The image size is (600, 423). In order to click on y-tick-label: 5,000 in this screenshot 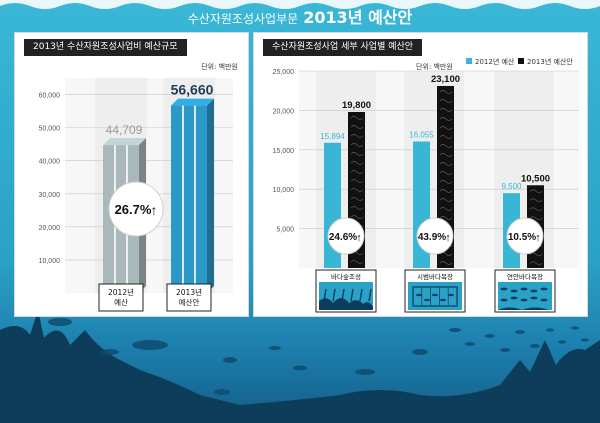, I will do `click(285, 230)`.